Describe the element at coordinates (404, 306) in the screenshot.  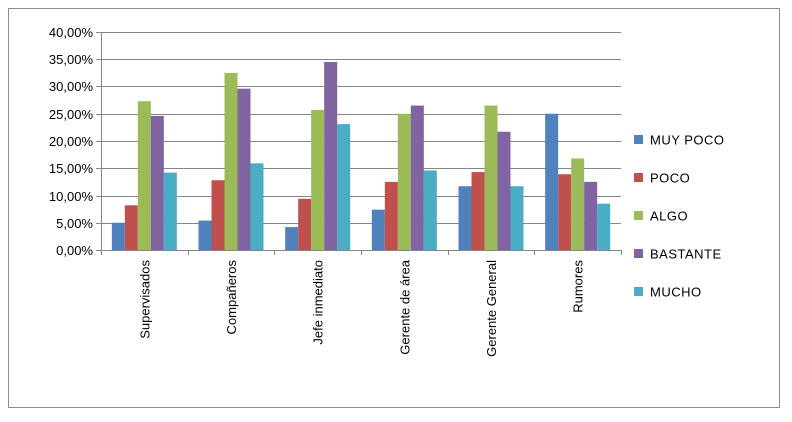
I see `category-label: Gerente de área` at that location.